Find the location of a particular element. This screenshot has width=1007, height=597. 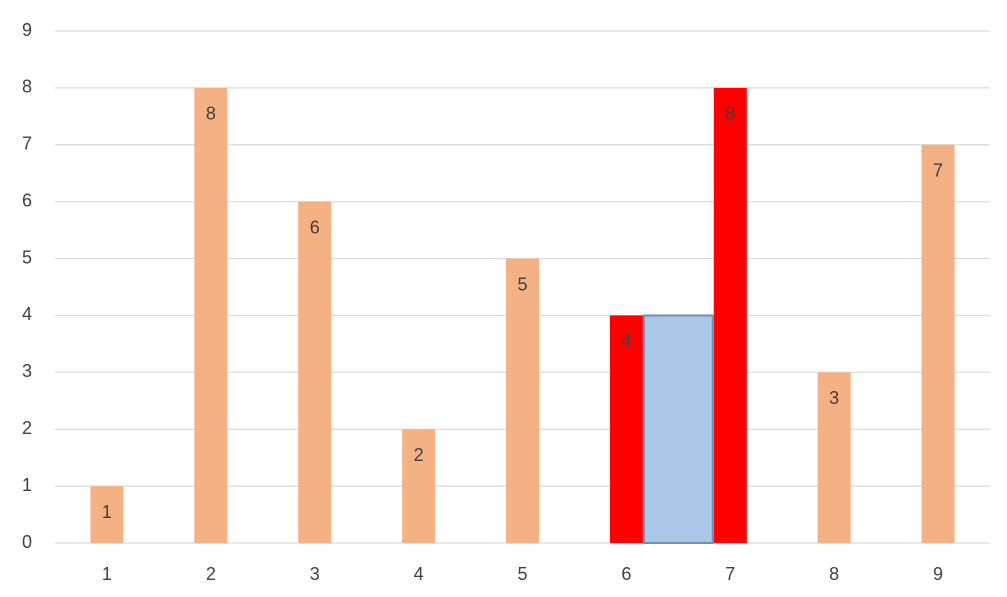

x-tick-label: 3 is located at coordinates (315, 574).